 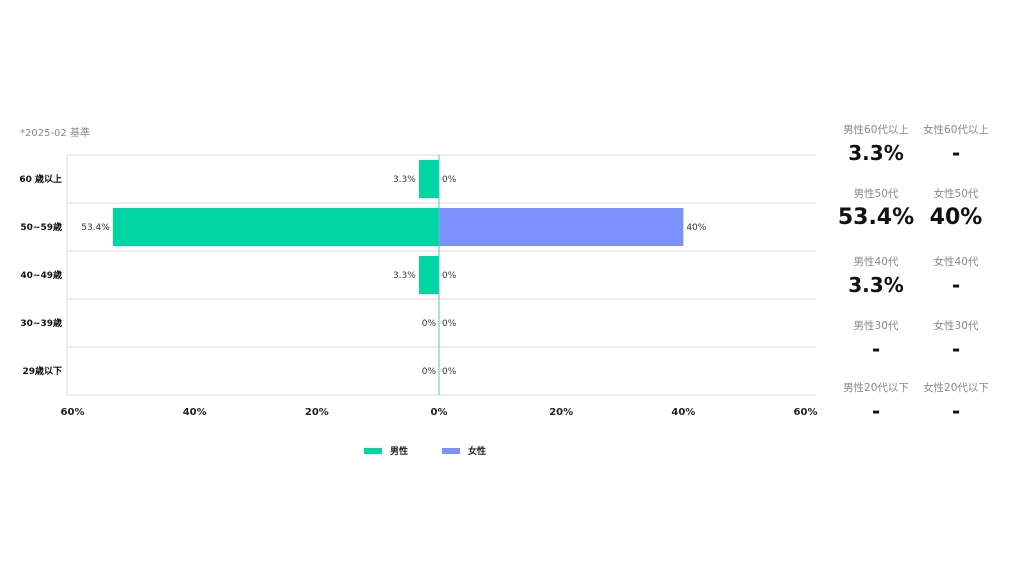 I want to click on stat-label: 女性20代以下, so click(x=956, y=388).